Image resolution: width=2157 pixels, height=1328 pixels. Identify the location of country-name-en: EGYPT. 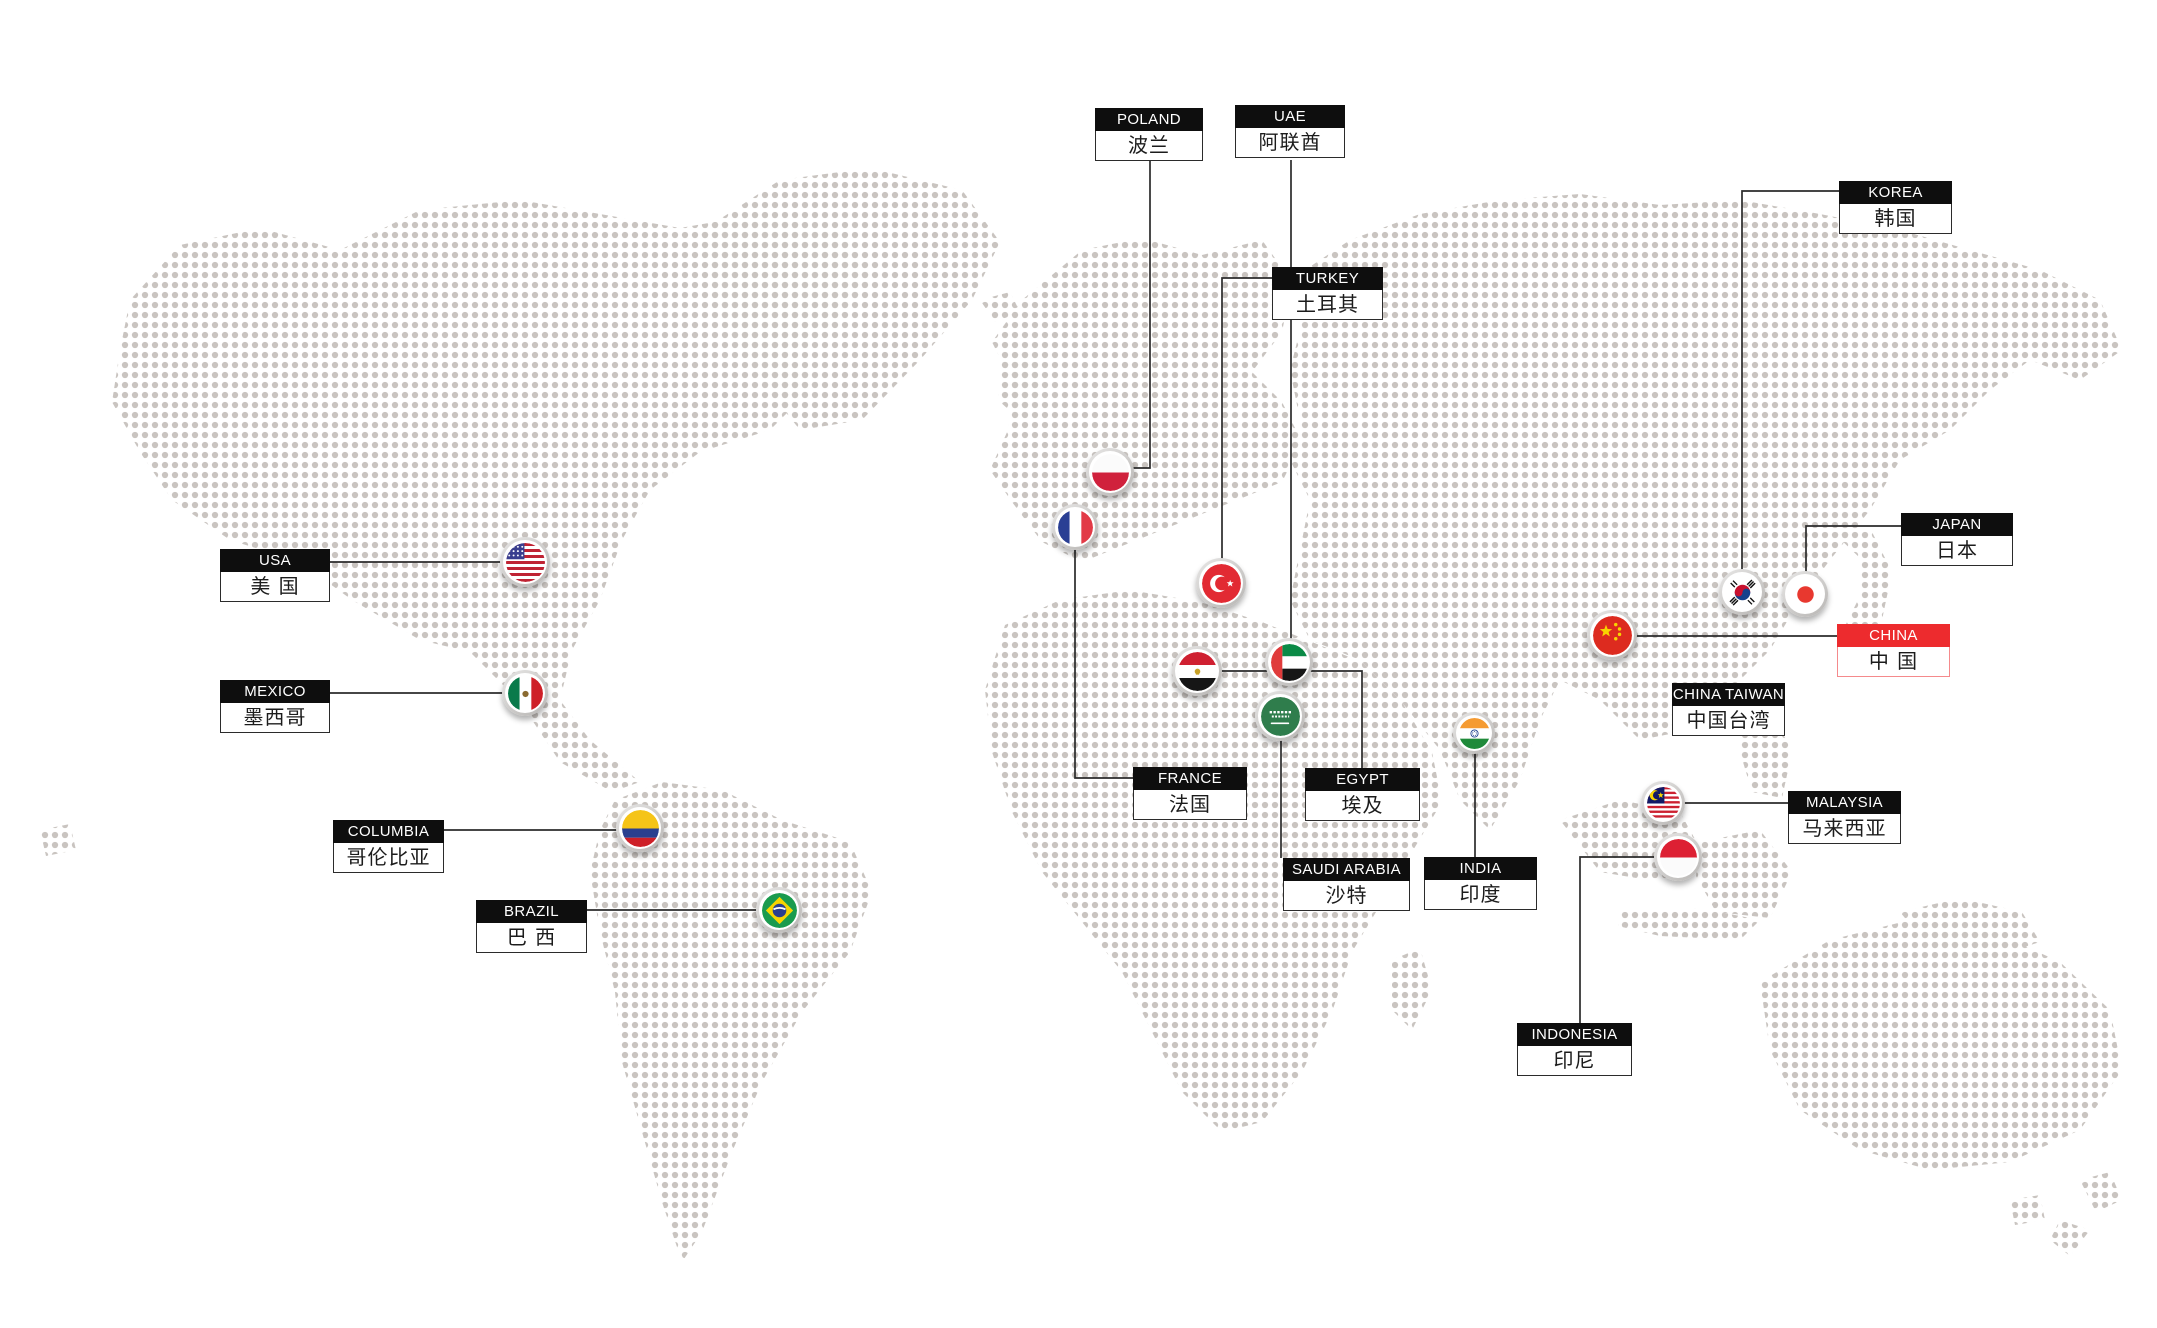
(1362, 779).